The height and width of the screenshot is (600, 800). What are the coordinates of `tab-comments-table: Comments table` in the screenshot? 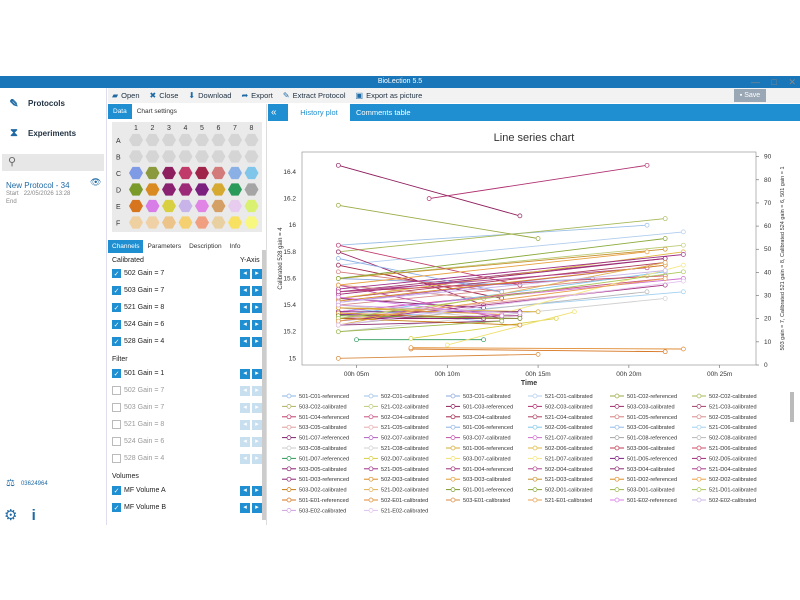 It's located at (383, 112).